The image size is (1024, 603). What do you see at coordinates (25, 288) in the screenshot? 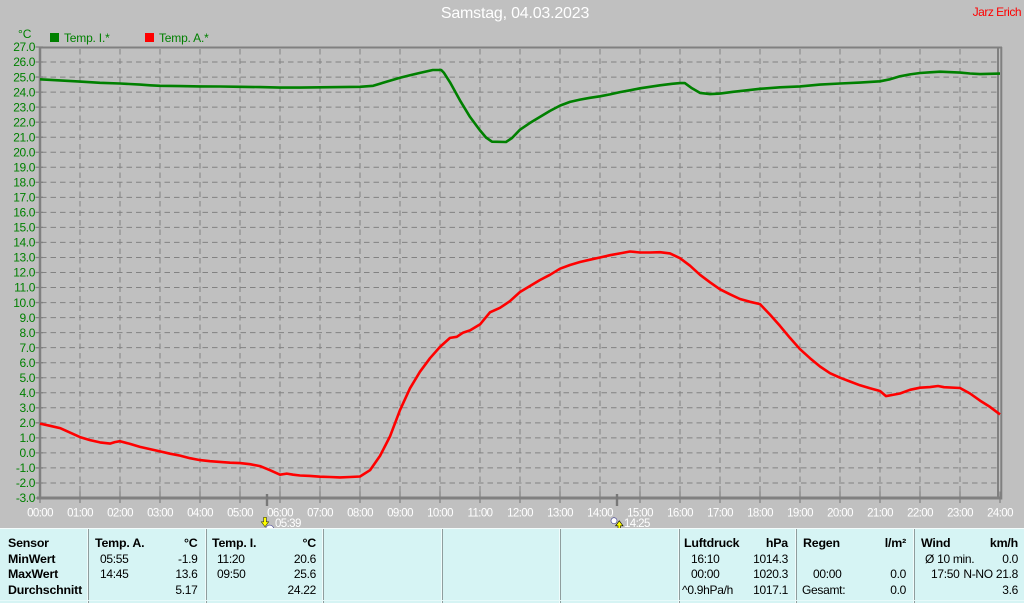
I see `svg-text: 11.0` at bounding box center [25, 288].